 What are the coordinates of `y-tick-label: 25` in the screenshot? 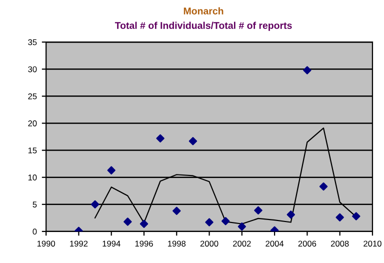 It's located at (32, 96).